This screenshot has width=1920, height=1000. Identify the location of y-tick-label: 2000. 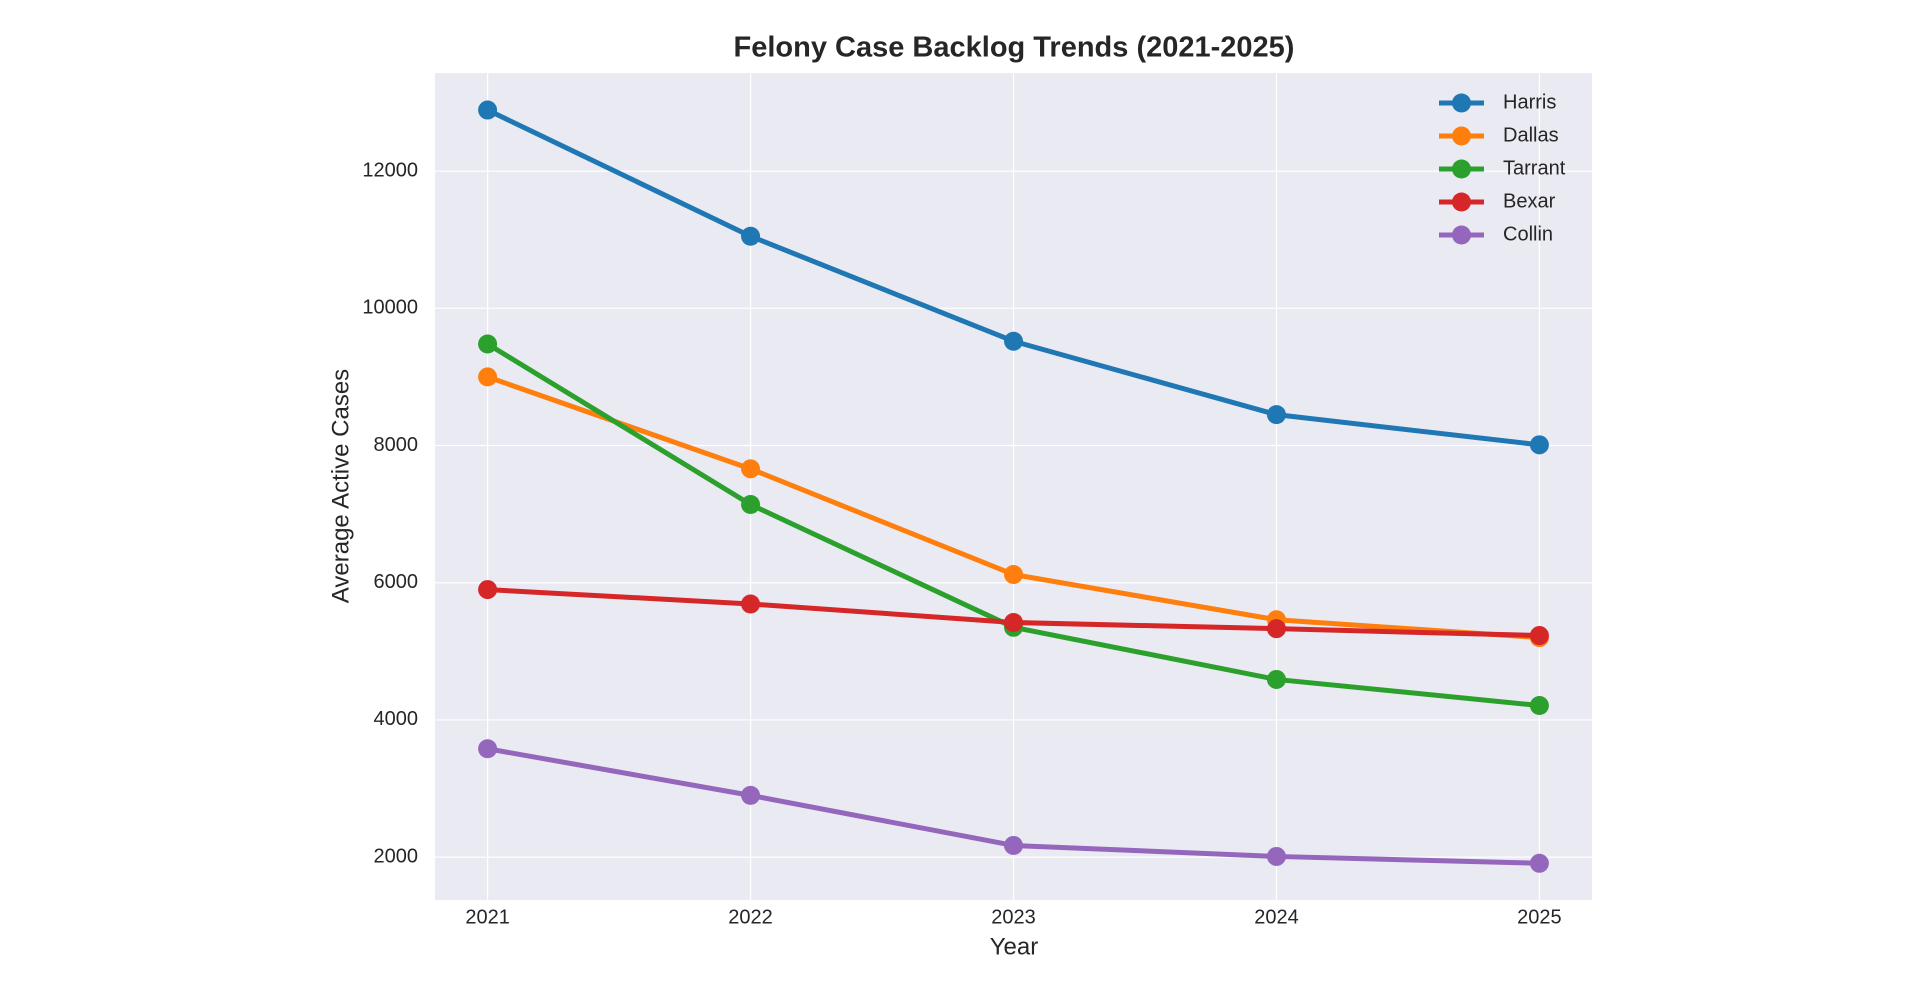
(396, 856).